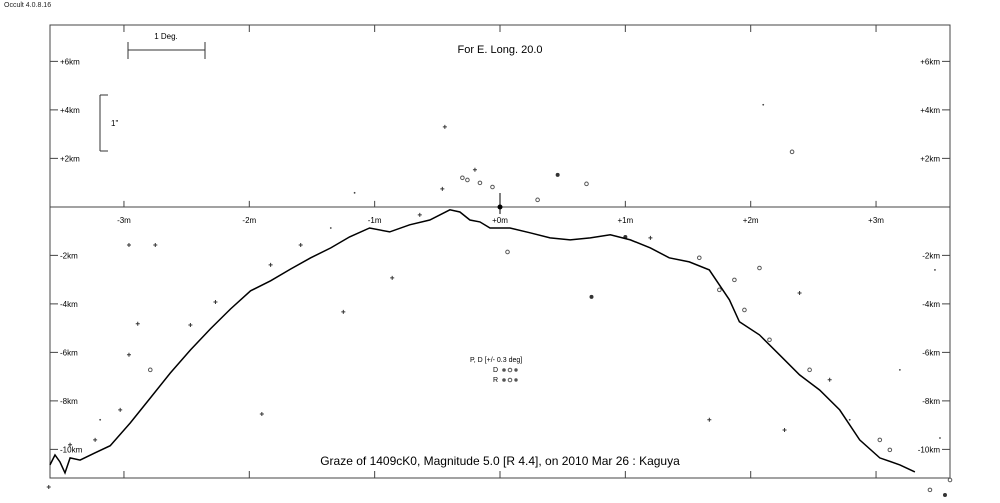 The height and width of the screenshot is (503, 1000). I want to click on y-tick-label-left: -10km, so click(71, 449).